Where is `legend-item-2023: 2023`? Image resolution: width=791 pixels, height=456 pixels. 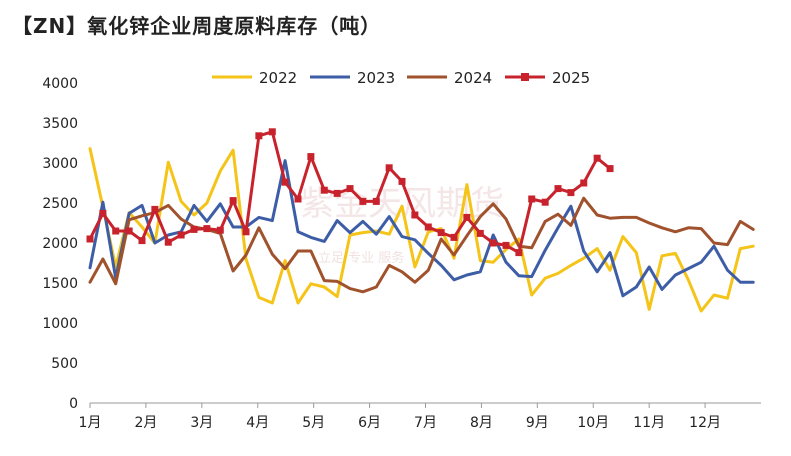 legend-item-2023: 2023 is located at coordinates (352, 78).